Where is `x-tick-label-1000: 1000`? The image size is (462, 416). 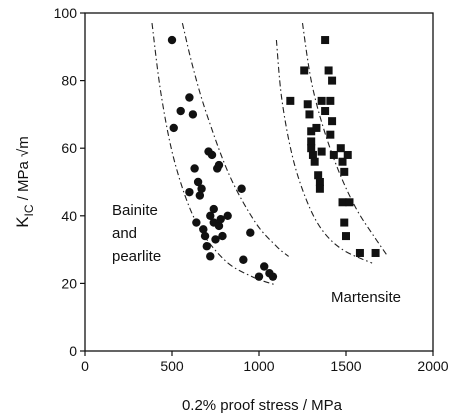 x-tick-label-1000: 1000 is located at coordinates (258, 366).